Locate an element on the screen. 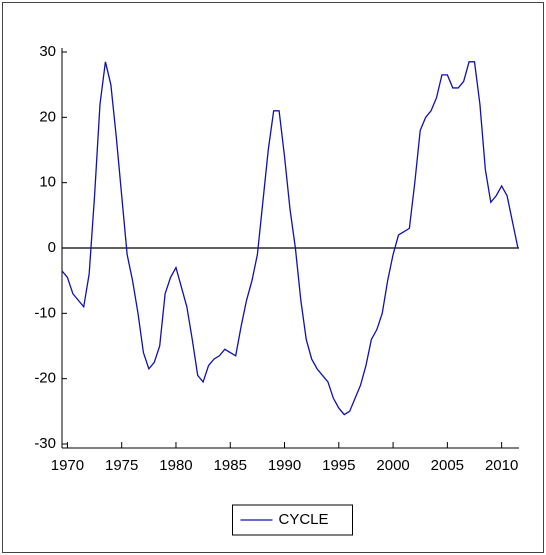 This screenshot has height=555, width=546. x-tick-label: 1970 is located at coordinates (67, 465).